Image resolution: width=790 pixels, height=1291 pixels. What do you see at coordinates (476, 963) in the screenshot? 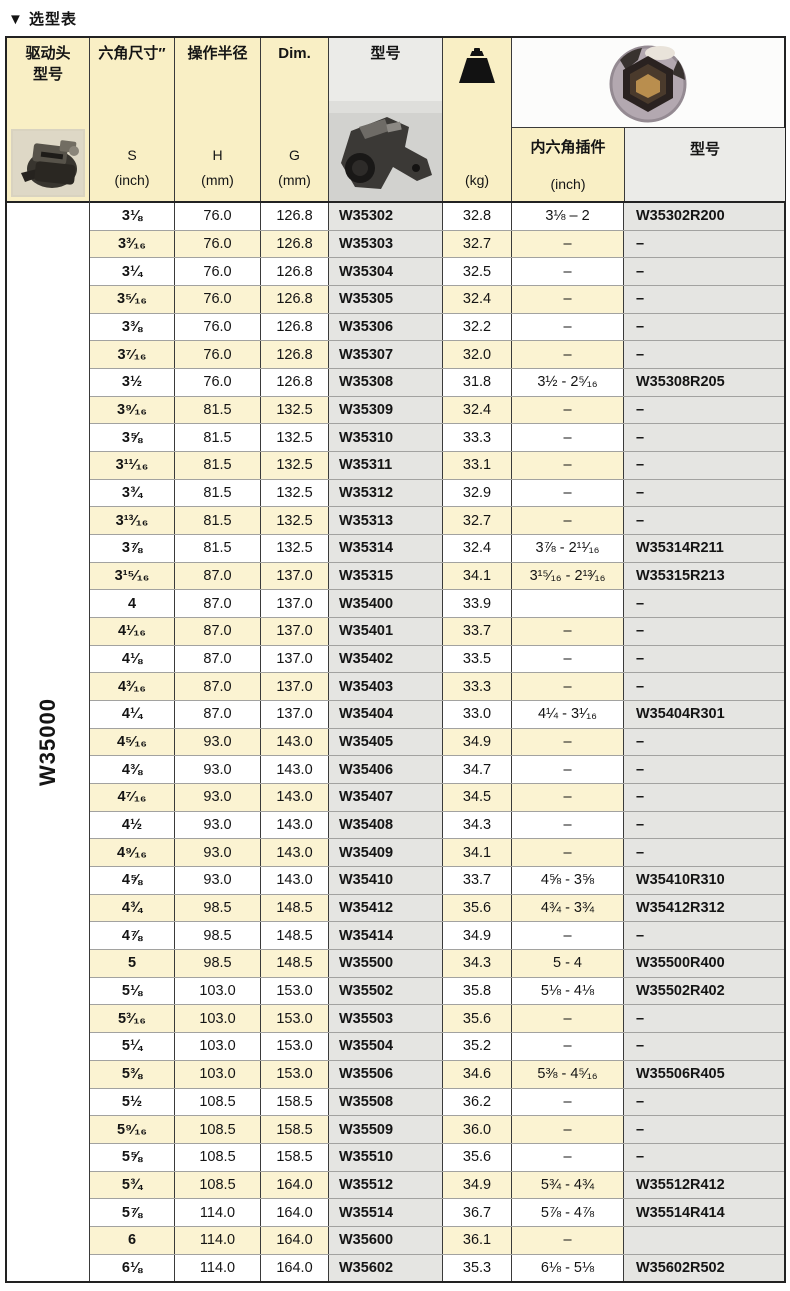
I see `cell-weight: 34.3` at bounding box center [476, 963].